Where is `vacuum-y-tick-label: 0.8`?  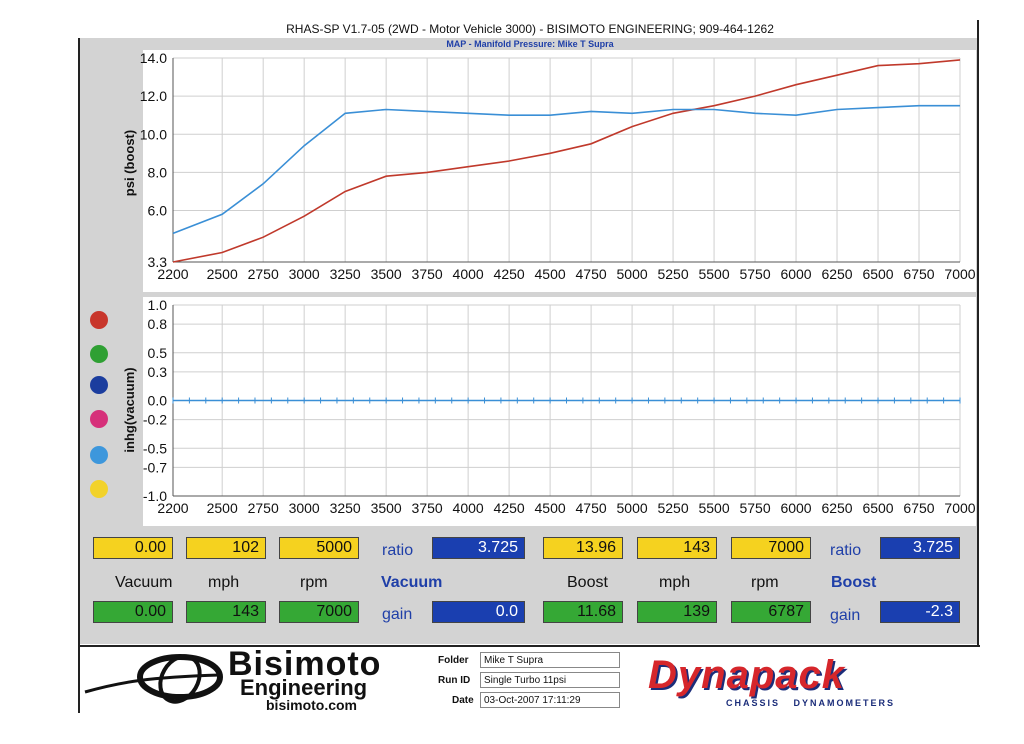
vacuum-y-tick-label: 0.8 is located at coordinates (158, 324).